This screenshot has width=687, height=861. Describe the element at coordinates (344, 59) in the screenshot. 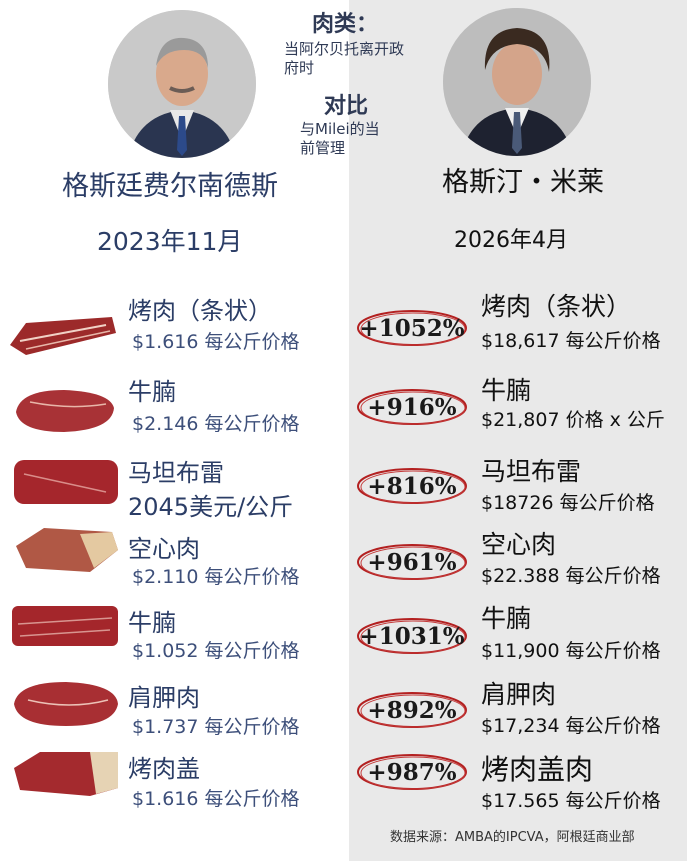

I see `header-subtitle-1: 当阿尔贝托离开政 府时` at that location.